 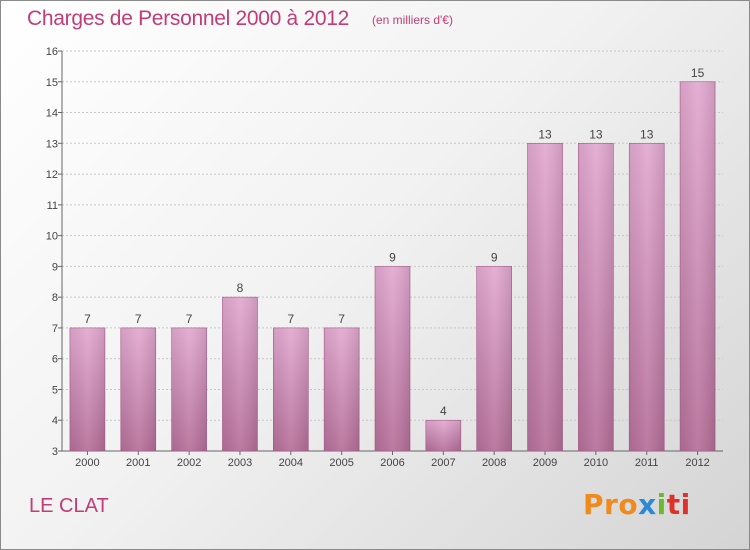 I want to click on x-tick-label: 2006, so click(x=392, y=463).